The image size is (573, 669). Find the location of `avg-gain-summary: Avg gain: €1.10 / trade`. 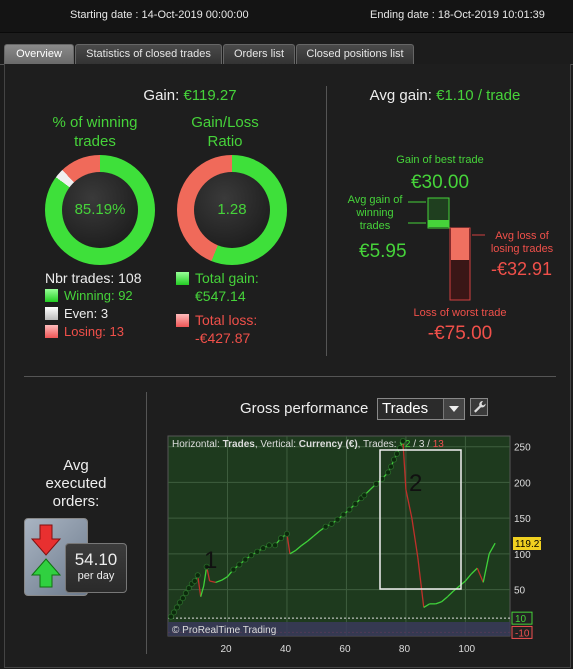

avg-gain-summary: Avg gain: €1.10 / trade is located at coordinates (445, 95).